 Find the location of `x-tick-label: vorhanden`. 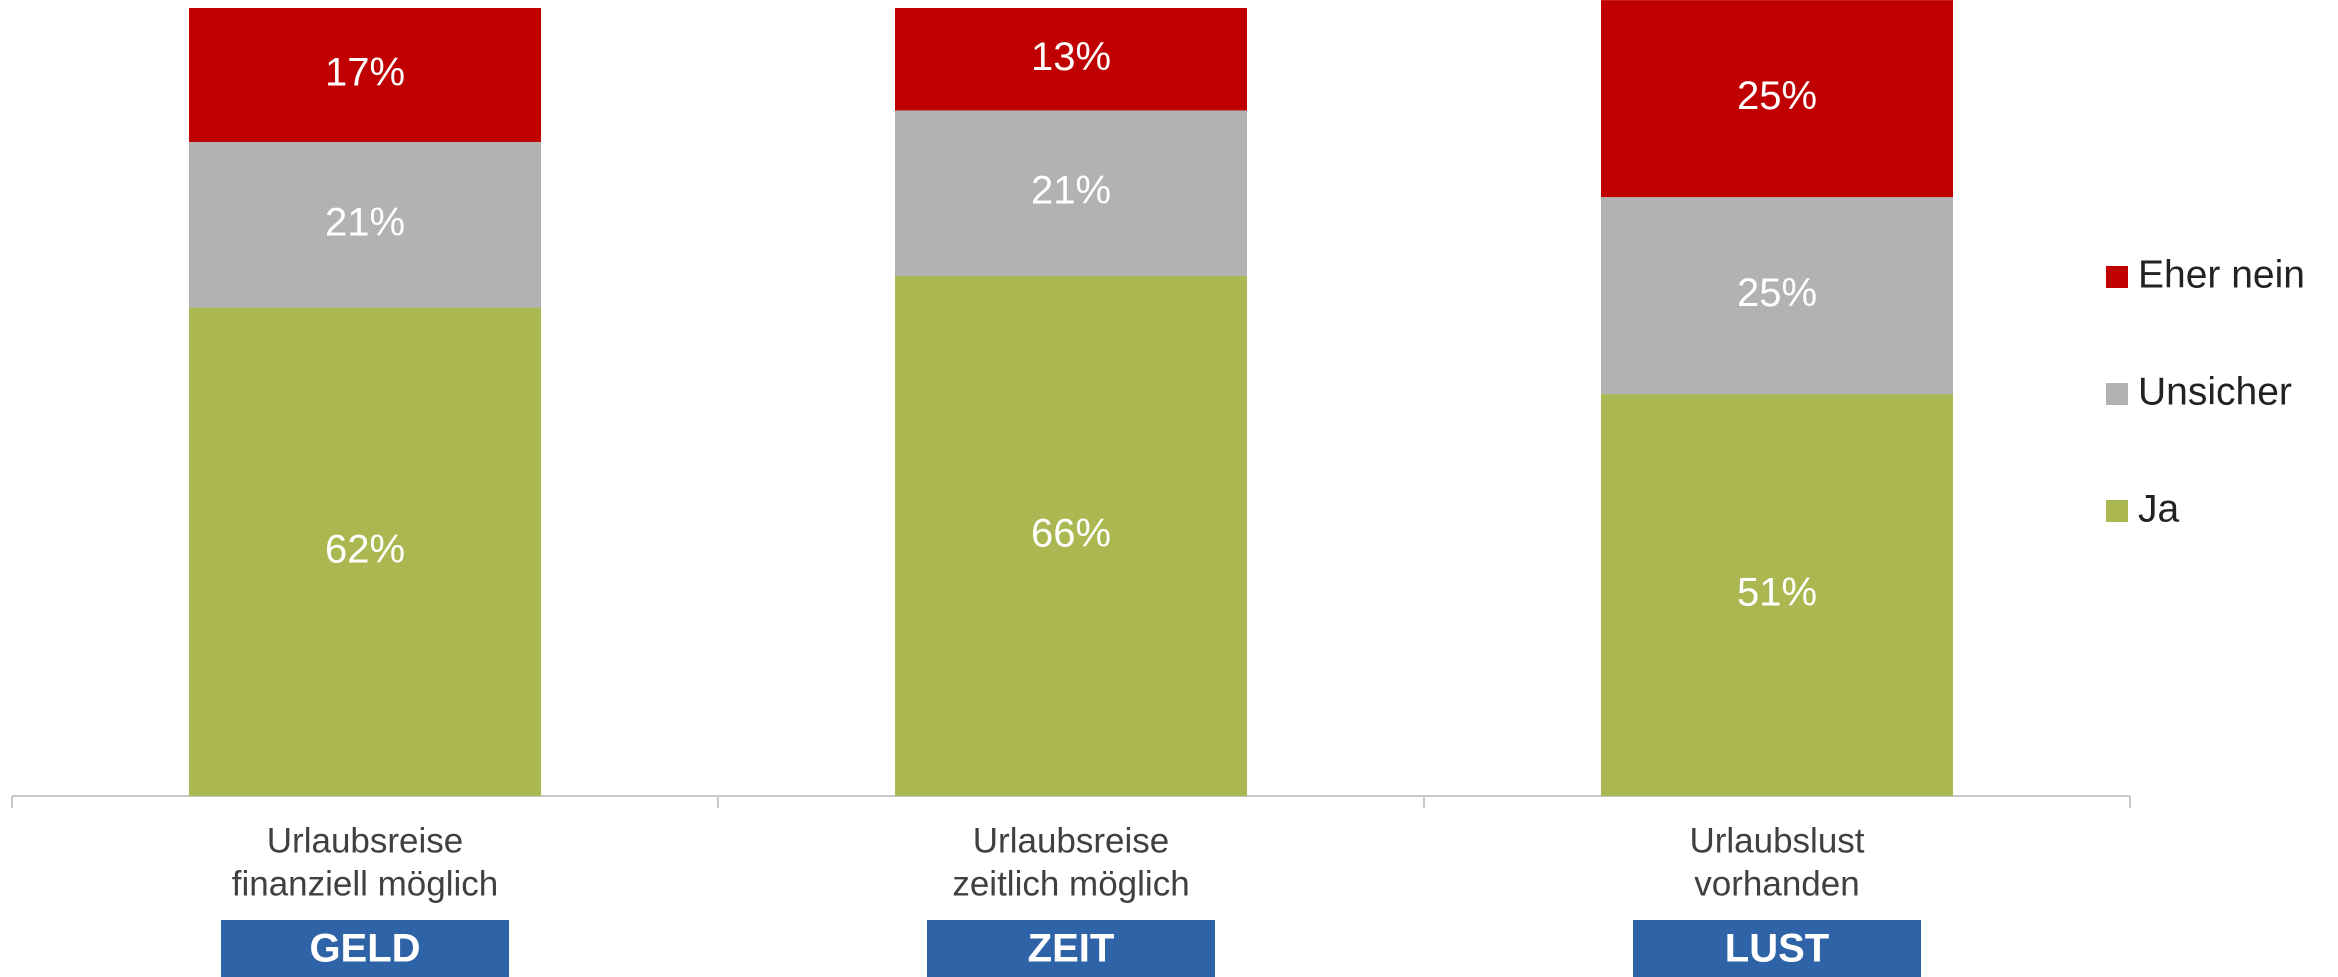

x-tick-label: vorhanden is located at coordinates (1776, 883).